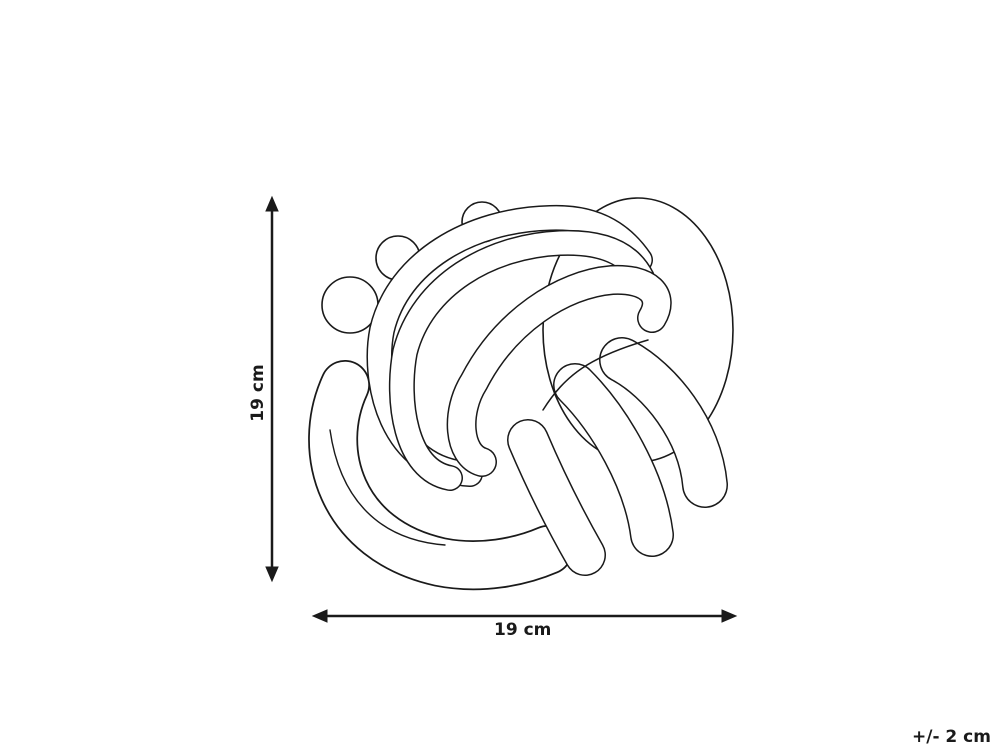 This screenshot has height=750, width=1000. Describe the element at coordinates (272, 574) in the screenshot. I see `arrow-down-icon` at that location.